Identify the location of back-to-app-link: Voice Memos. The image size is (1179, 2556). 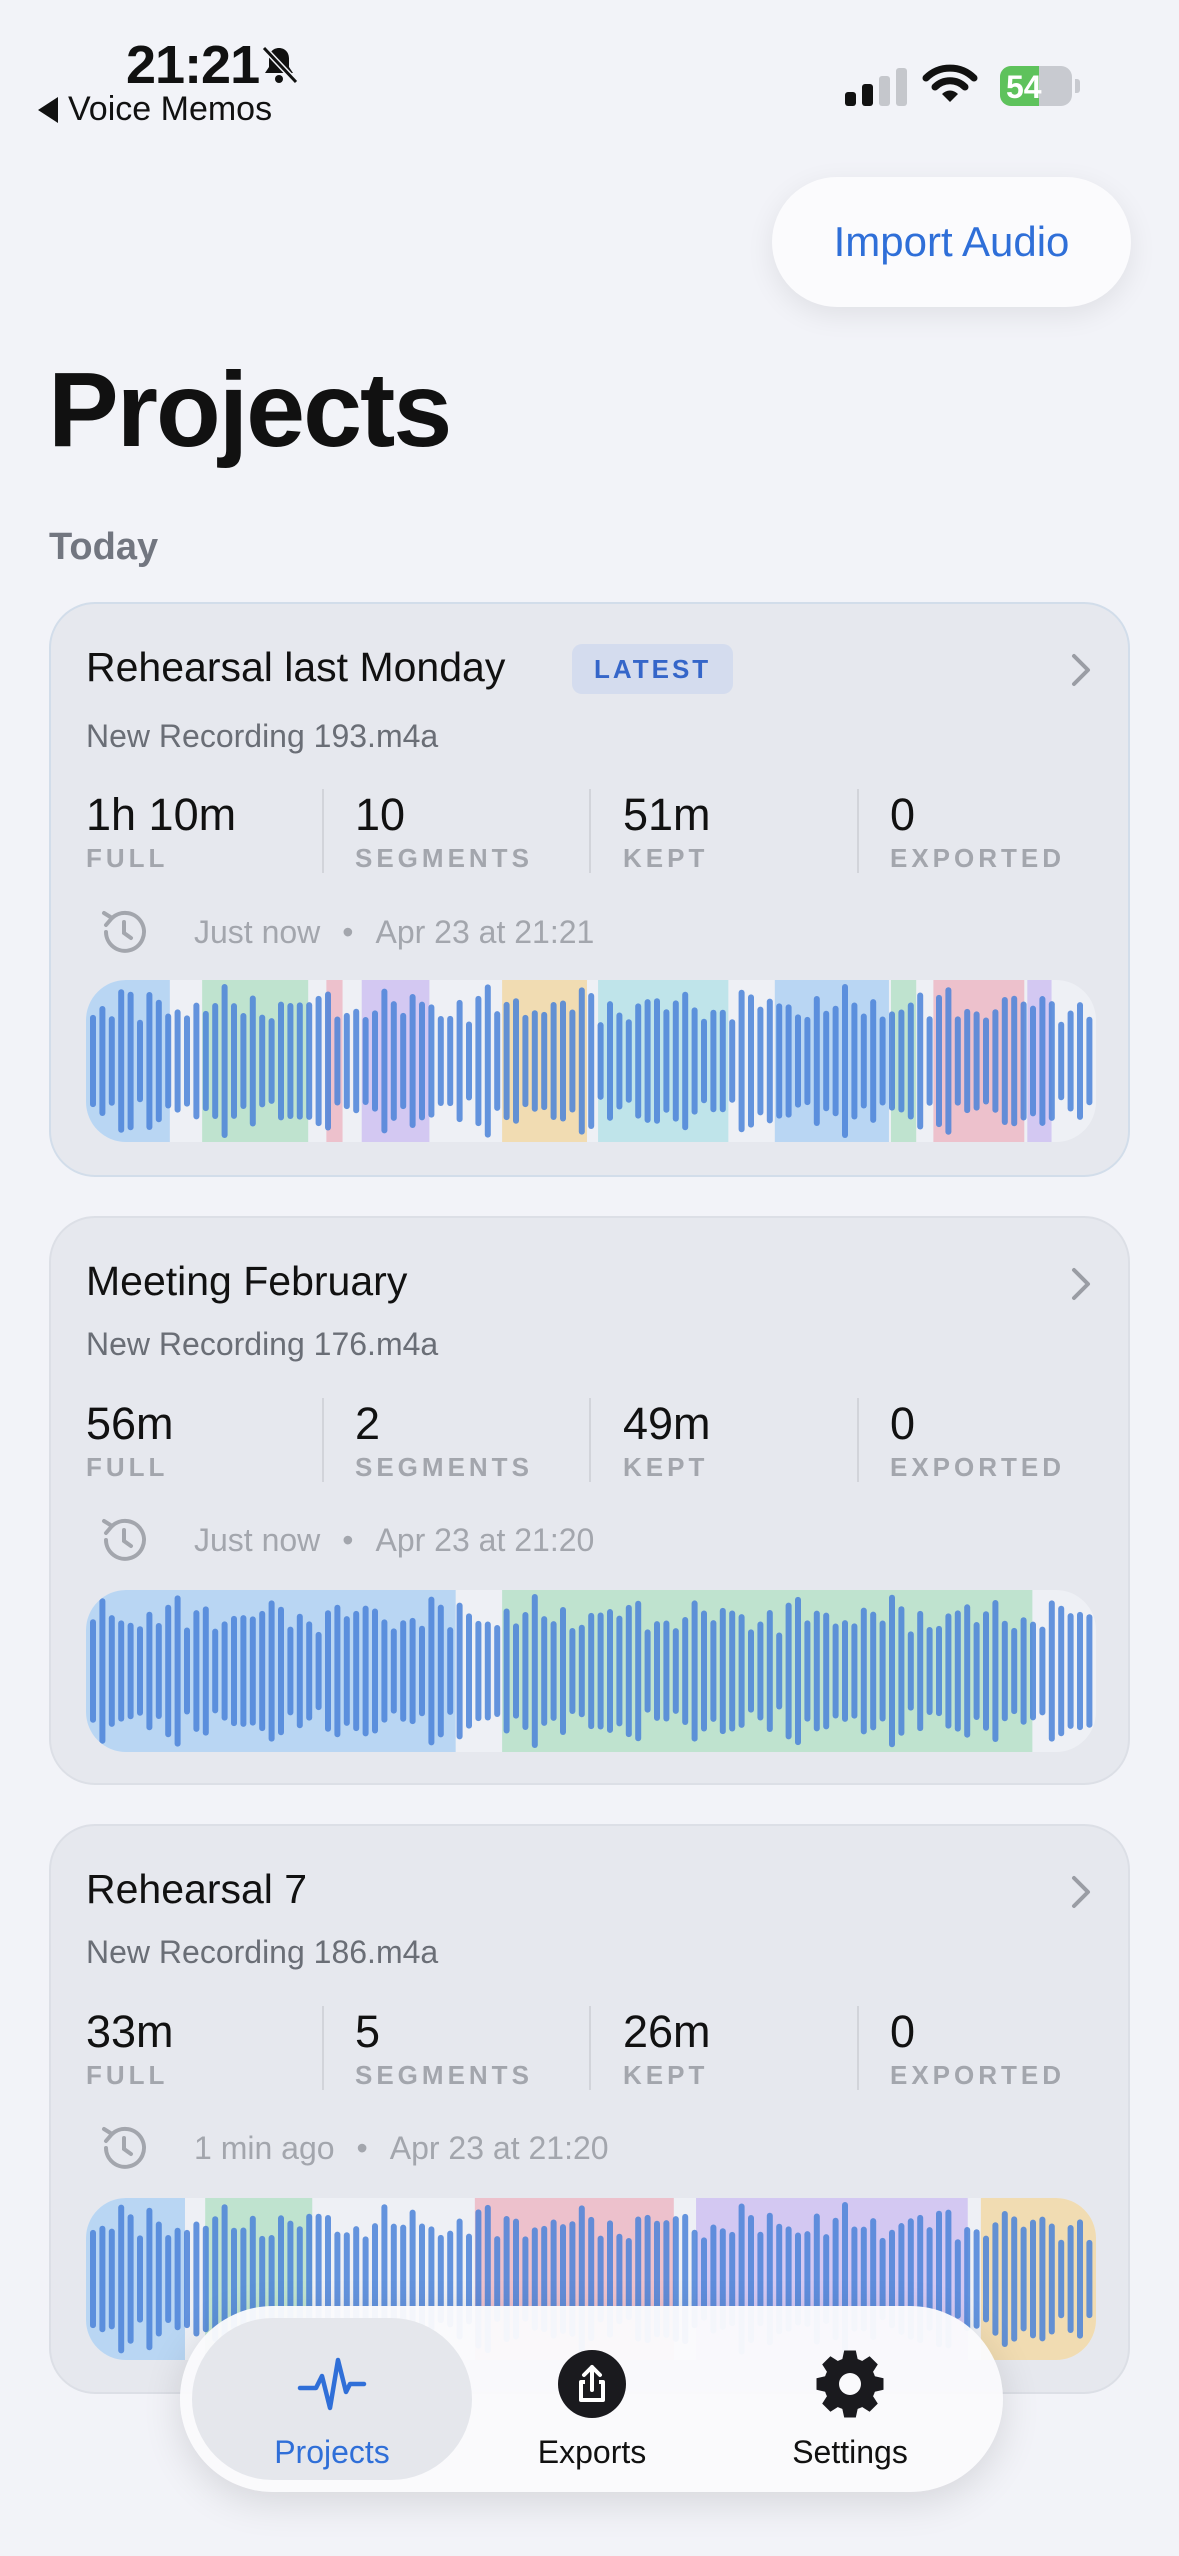
(155, 109).